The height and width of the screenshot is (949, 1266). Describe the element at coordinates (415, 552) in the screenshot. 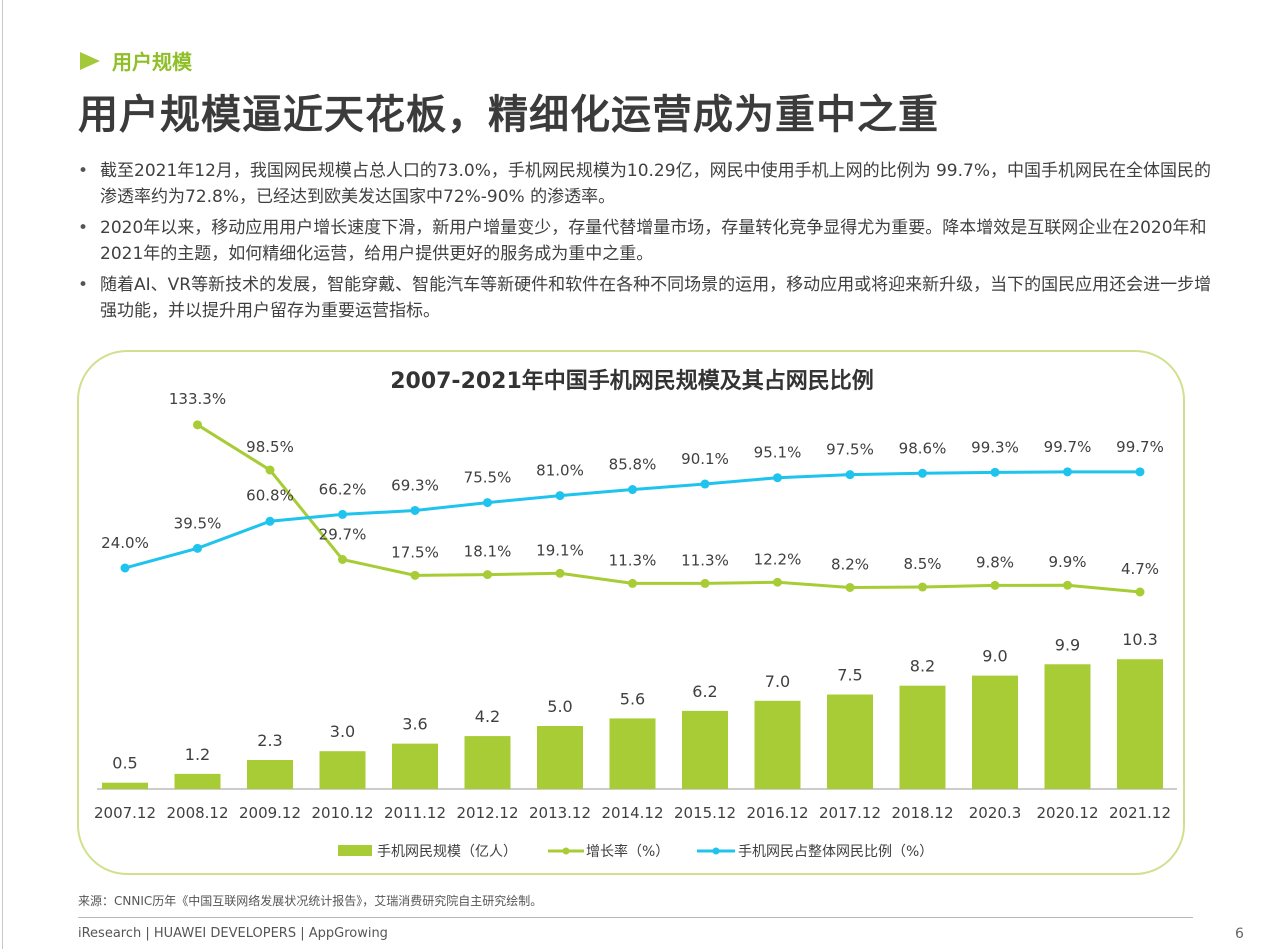

I see `growth-rate-label: 17.5%` at that location.